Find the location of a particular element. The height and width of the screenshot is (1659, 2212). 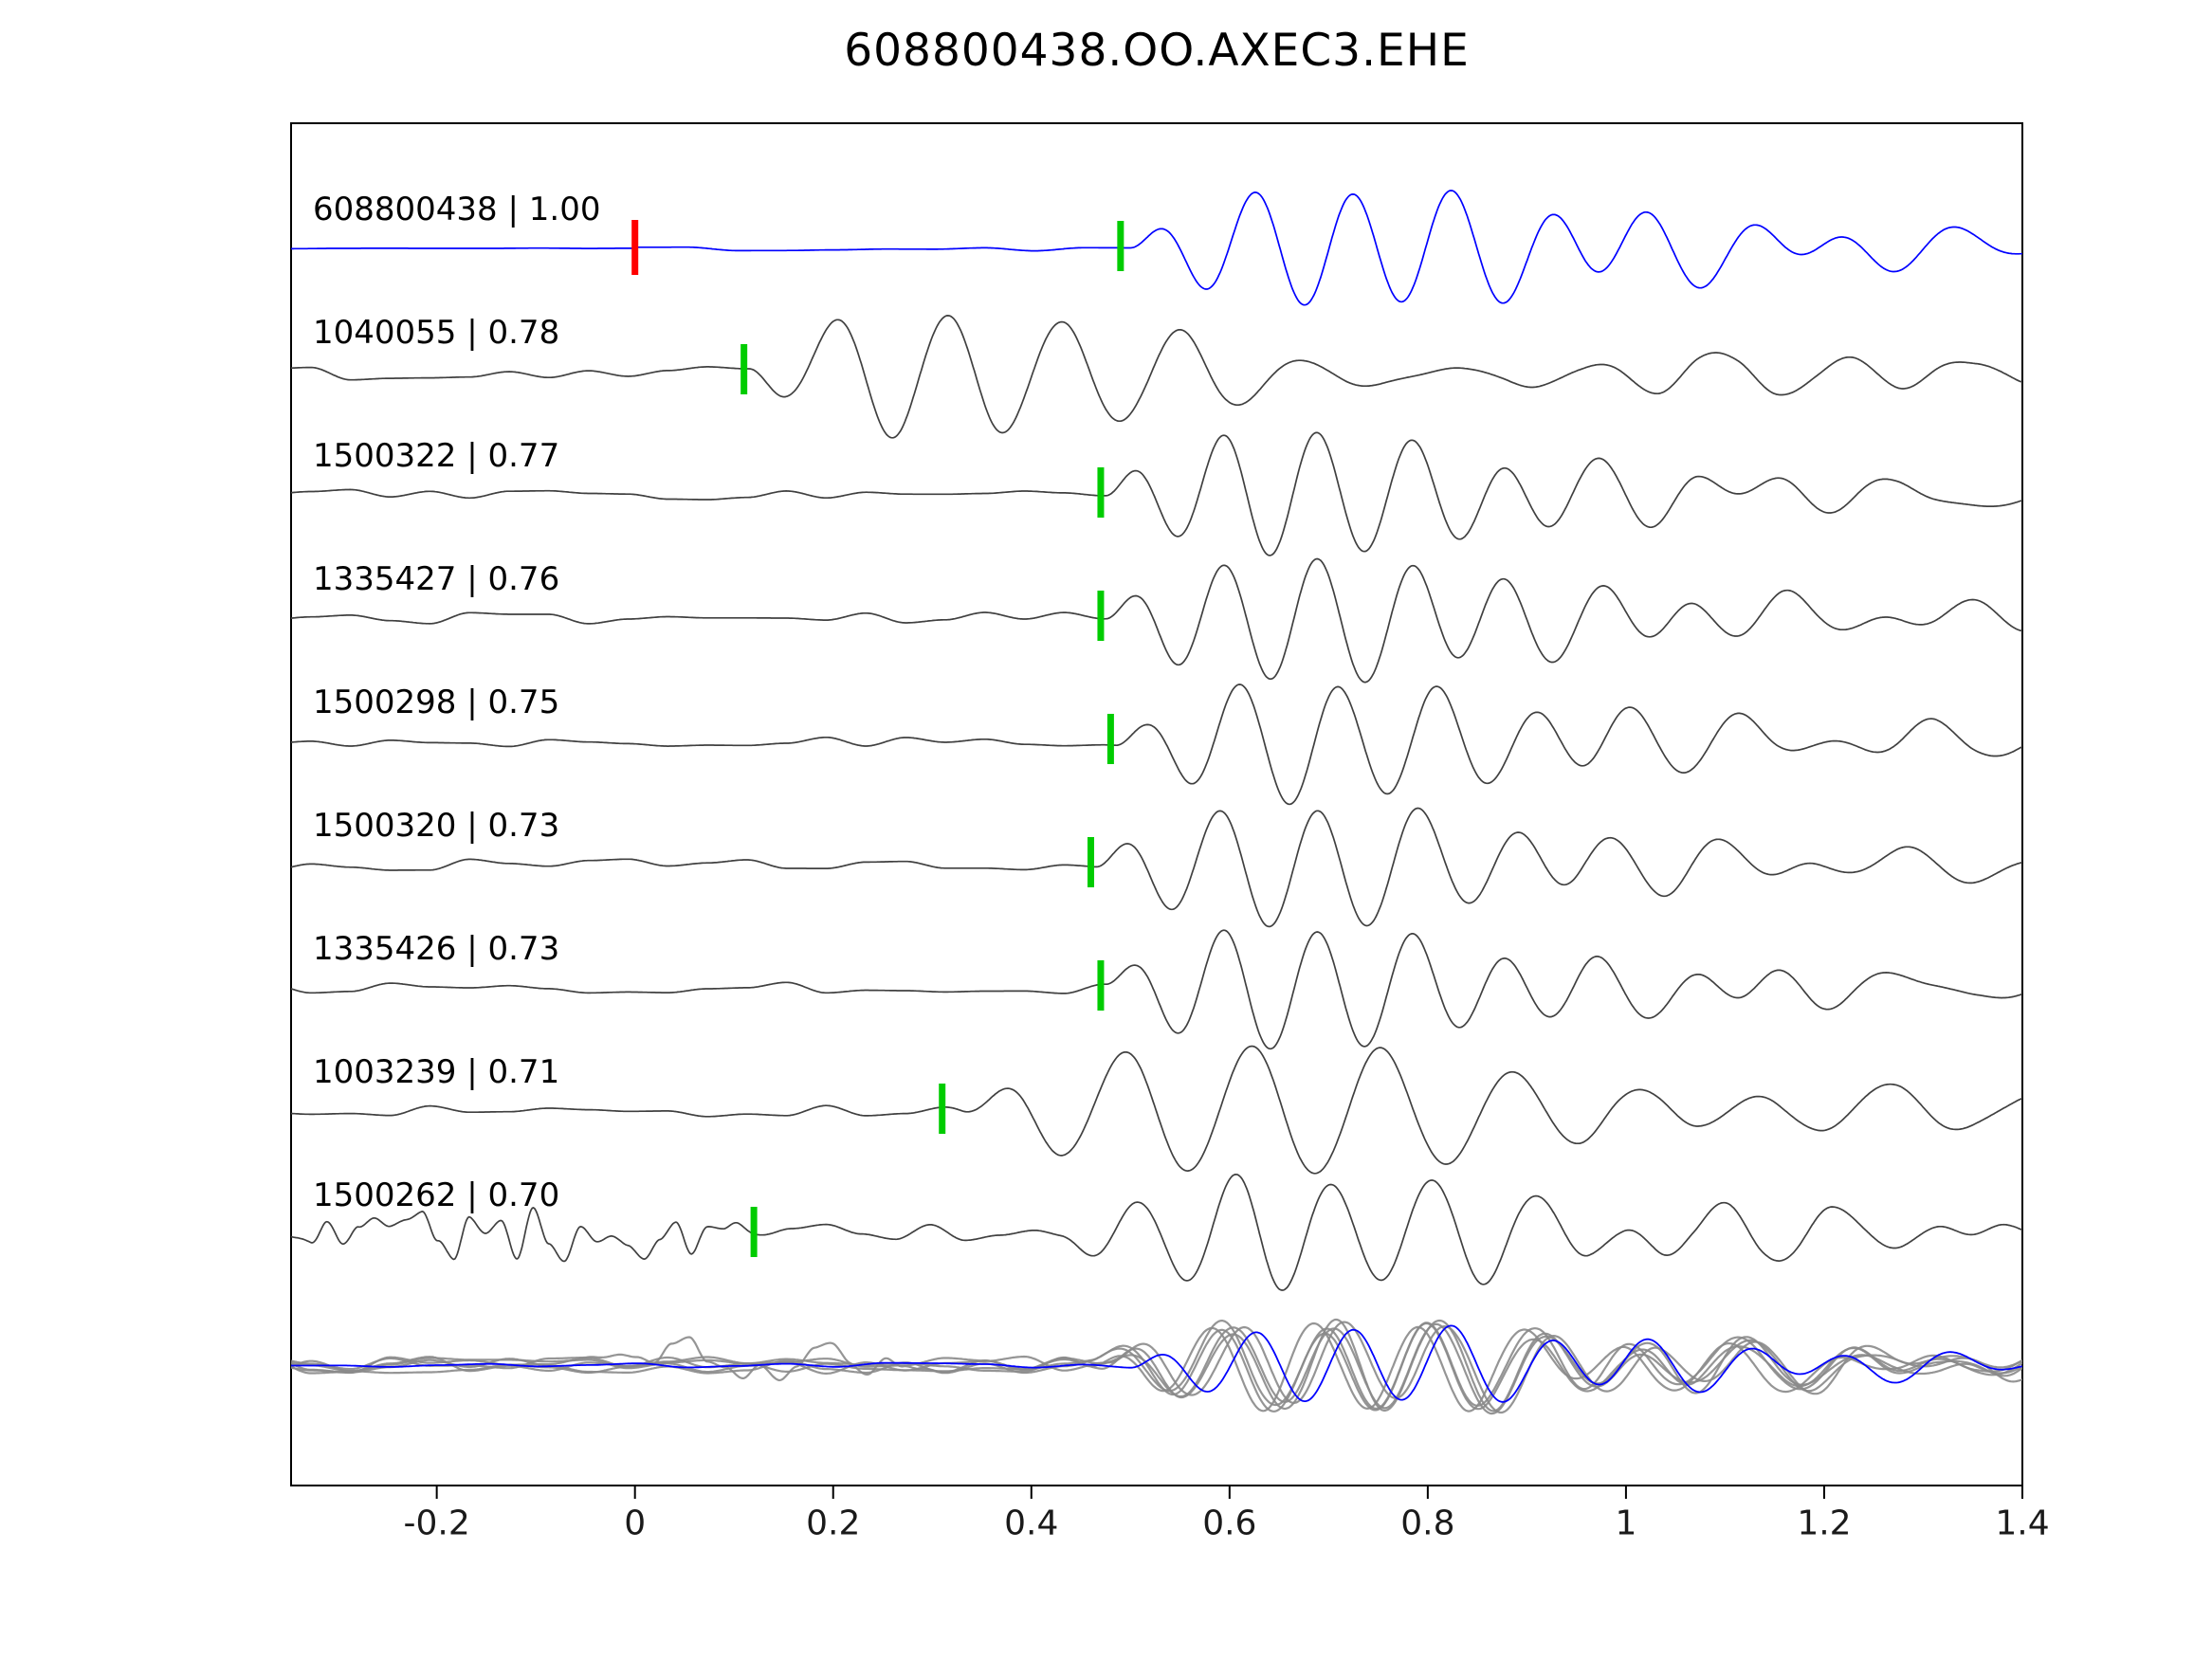

trace-row-1500322: 1500322 | 0.77 is located at coordinates (1156, 493).